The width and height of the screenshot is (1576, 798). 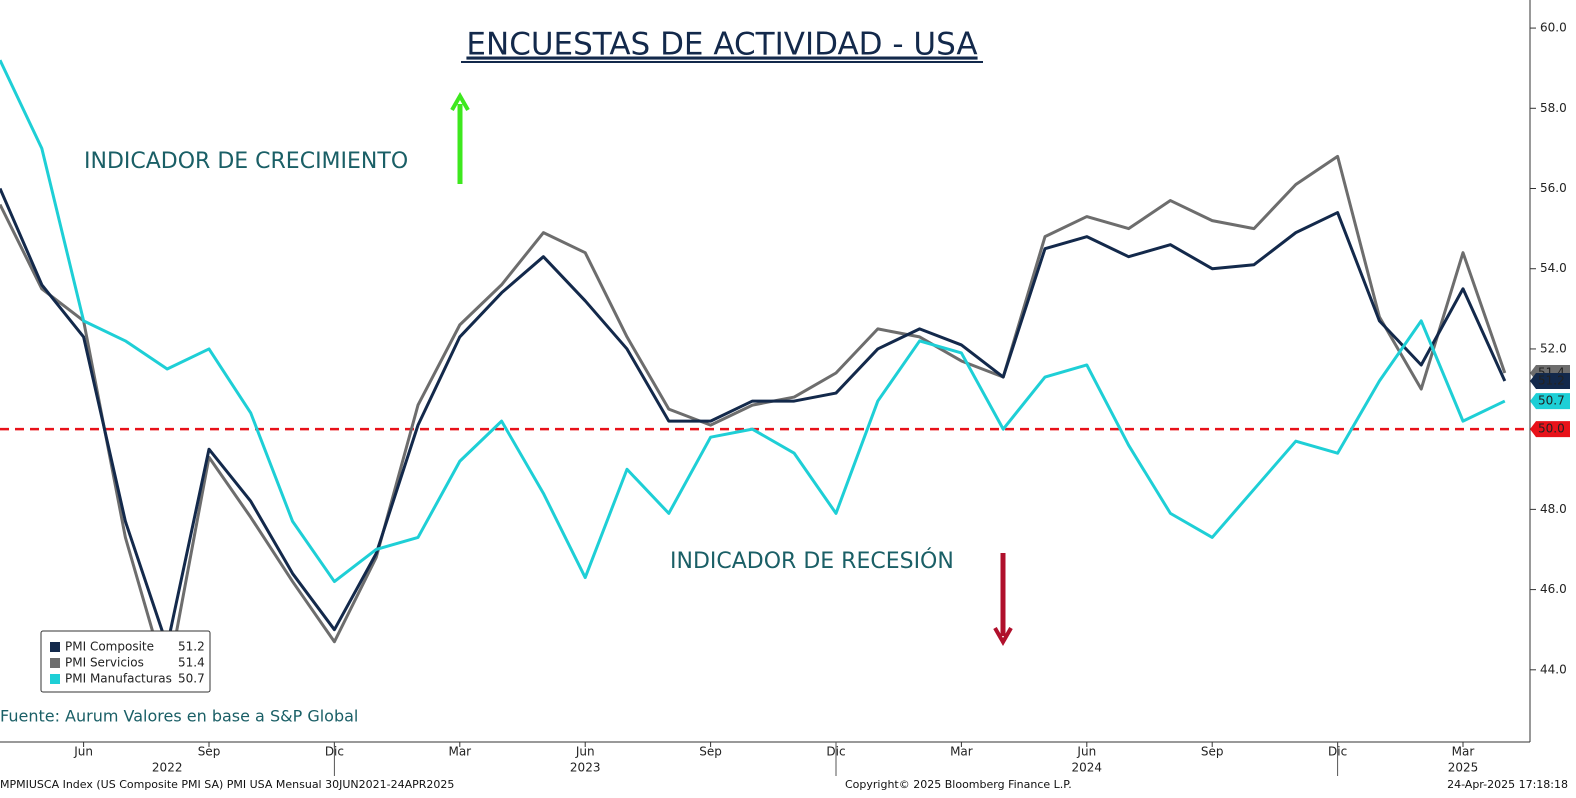 I want to click on legend-value: 51.4, so click(x=191, y=663).